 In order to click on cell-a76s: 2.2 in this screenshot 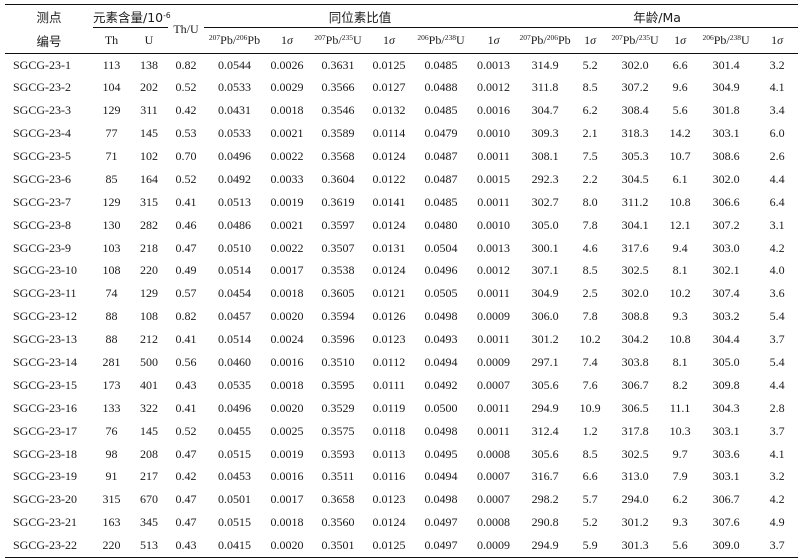, I will do `click(590, 178)`.